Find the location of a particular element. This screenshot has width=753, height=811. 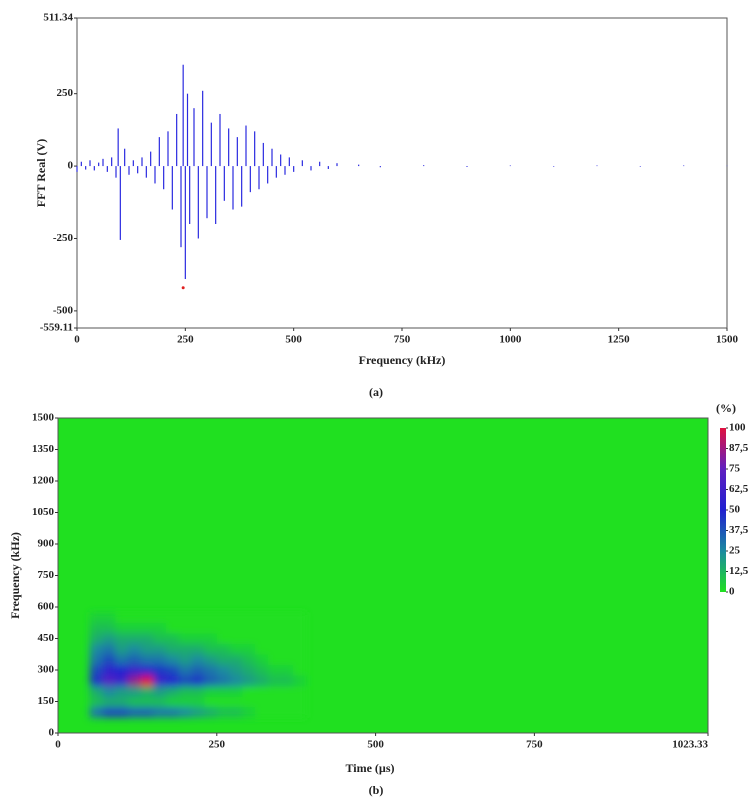

colorbar-label: (%) is located at coordinates (726, 408).